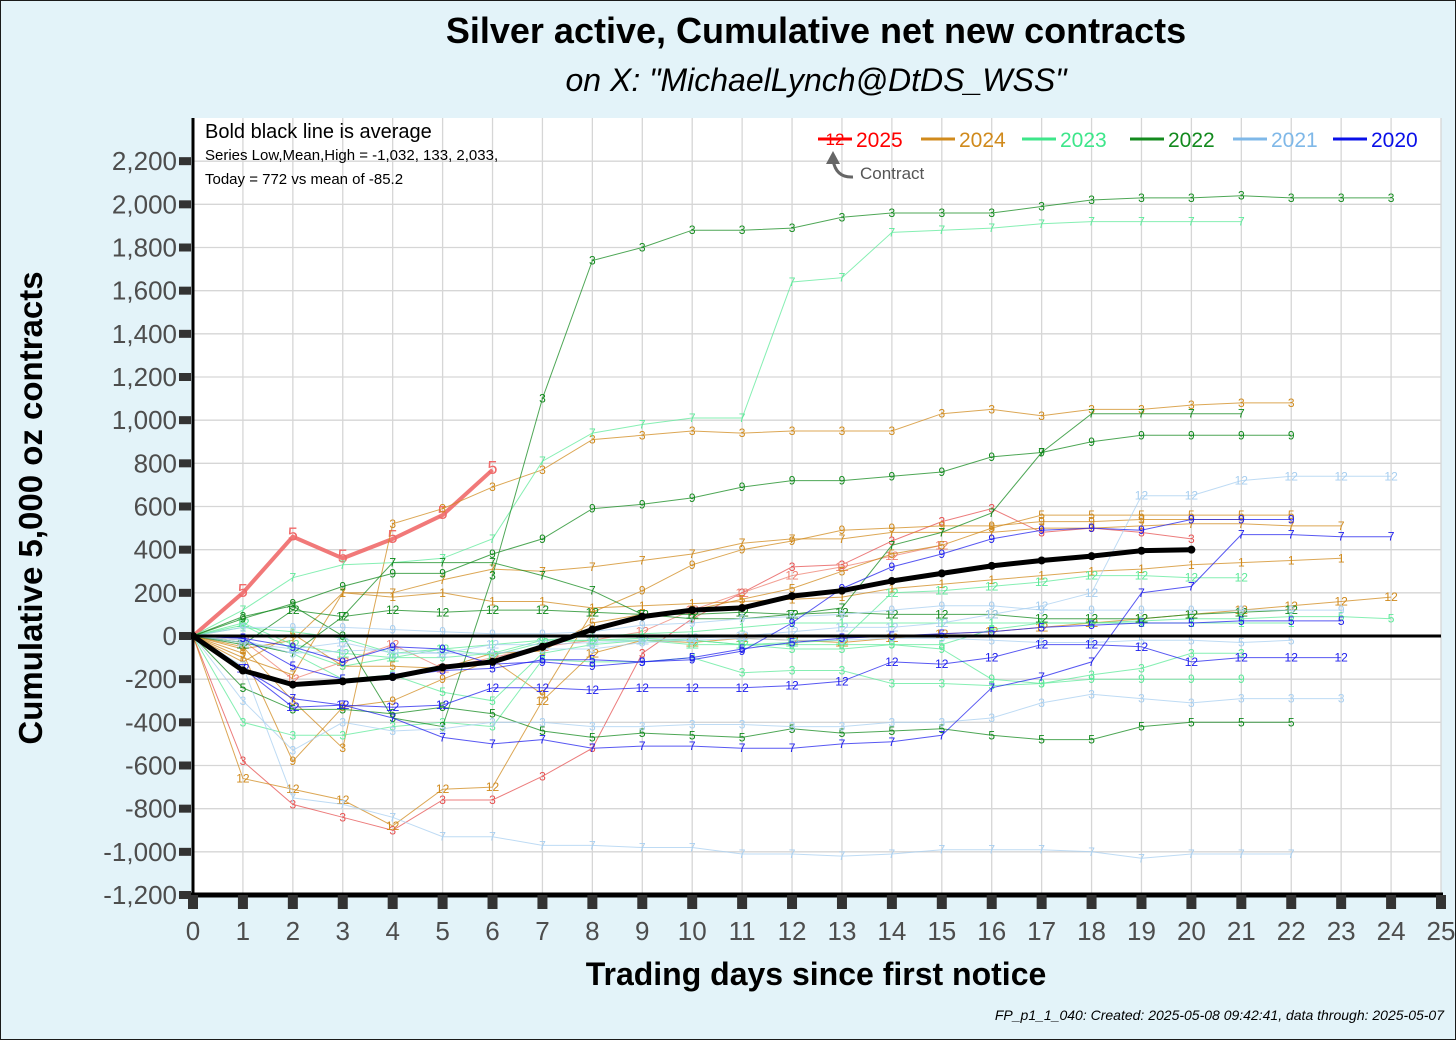 This screenshot has width=1456, height=1040. What do you see at coordinates (155, 507) in the screenshot?
I see `y-tick-label: 600` at bounding box center [155, 507].